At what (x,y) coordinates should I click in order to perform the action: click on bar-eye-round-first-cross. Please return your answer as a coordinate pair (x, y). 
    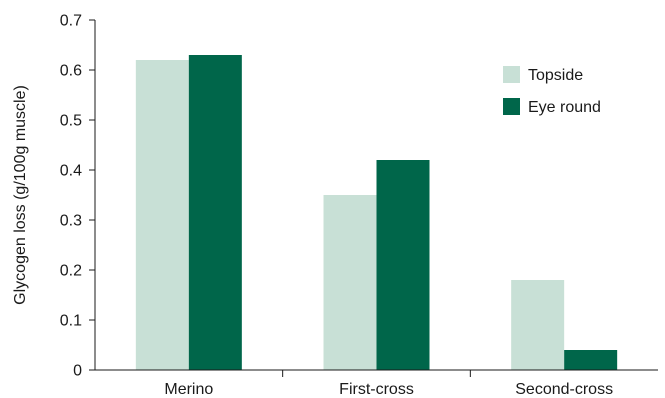
    Looking at the image, I should click on (403, 265).